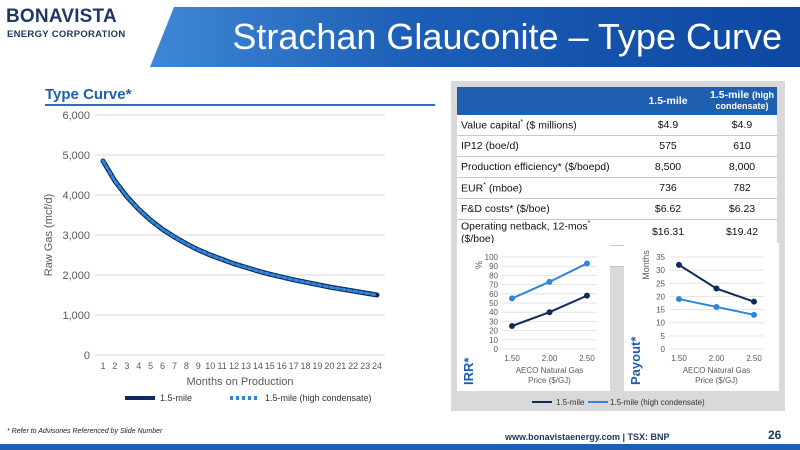  Describe the element at coordinates (550, 370) in the screenshot. I see `x-axis-title: AECO Natural Gas` at that location.